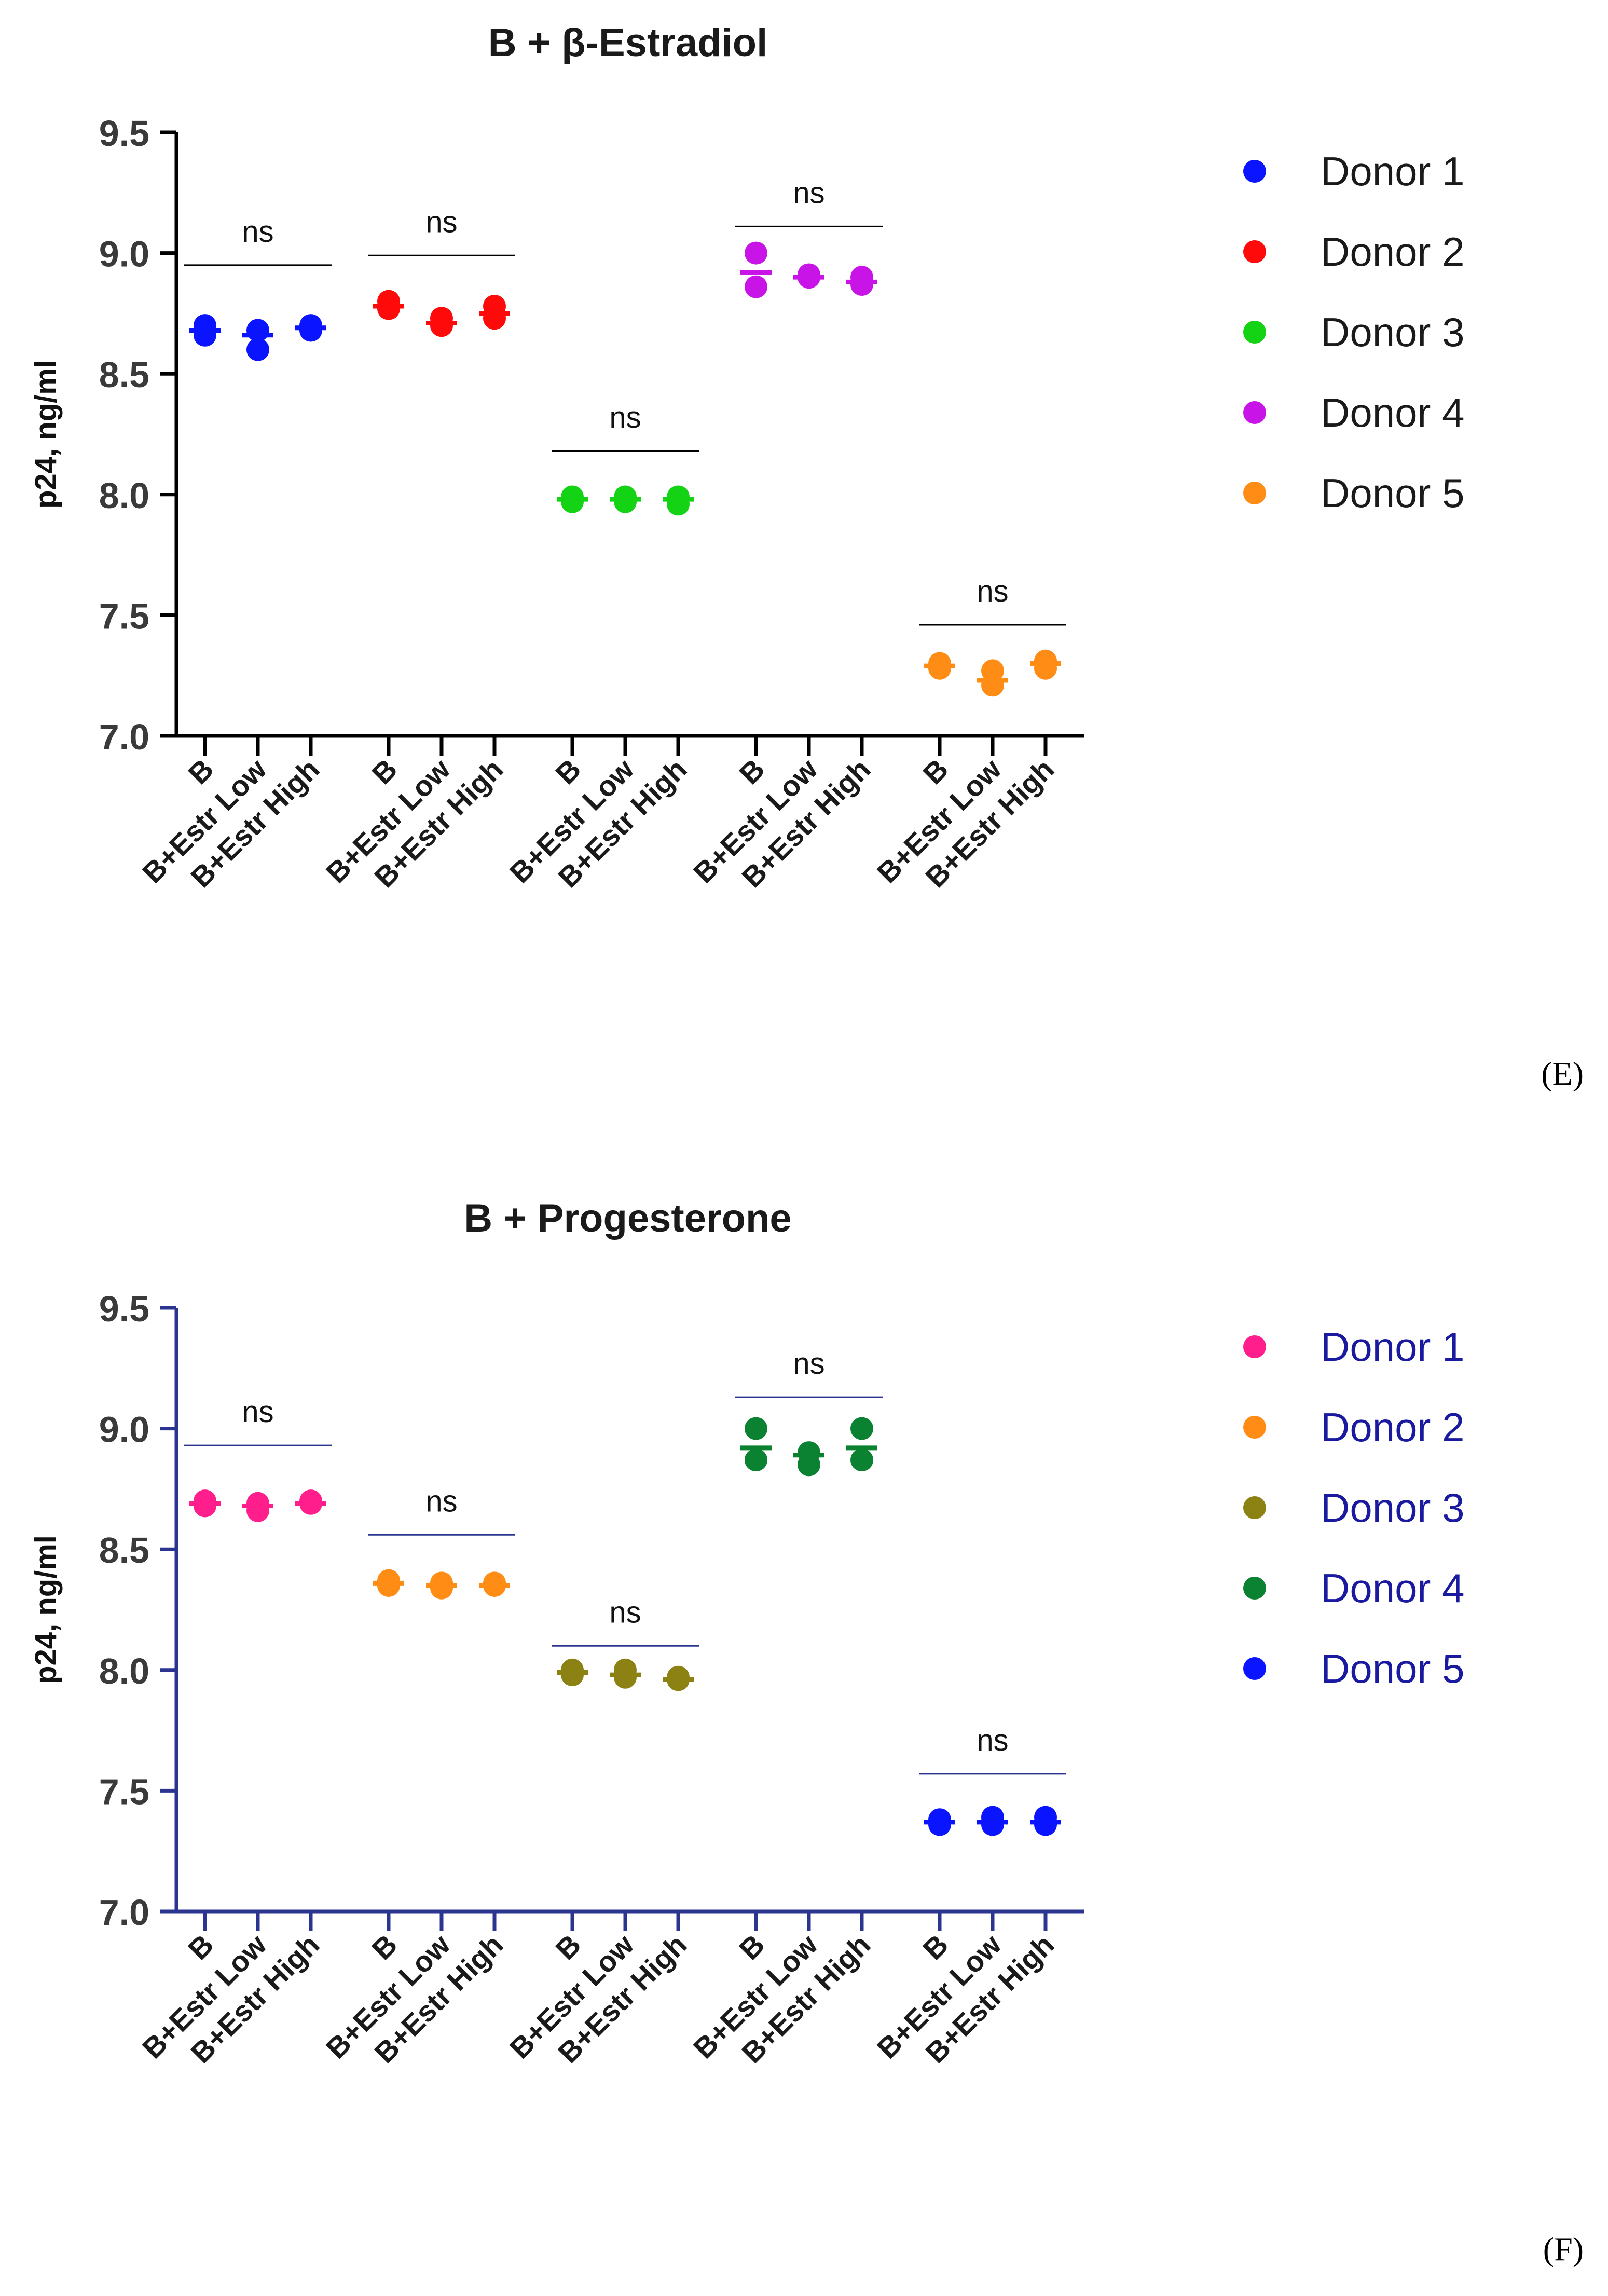 The image size is (1608, 2296). What do you see at coordinates (628, 43) in the screenshot?
I see `chart-title: B + β-Estradiol` at bounding box center [628, 43].